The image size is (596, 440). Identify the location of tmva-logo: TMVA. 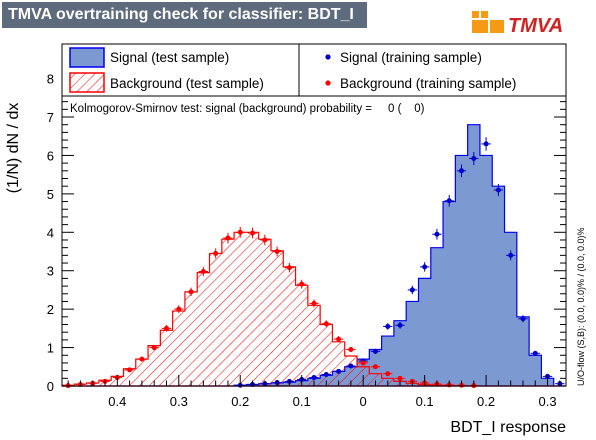
(517, 24).